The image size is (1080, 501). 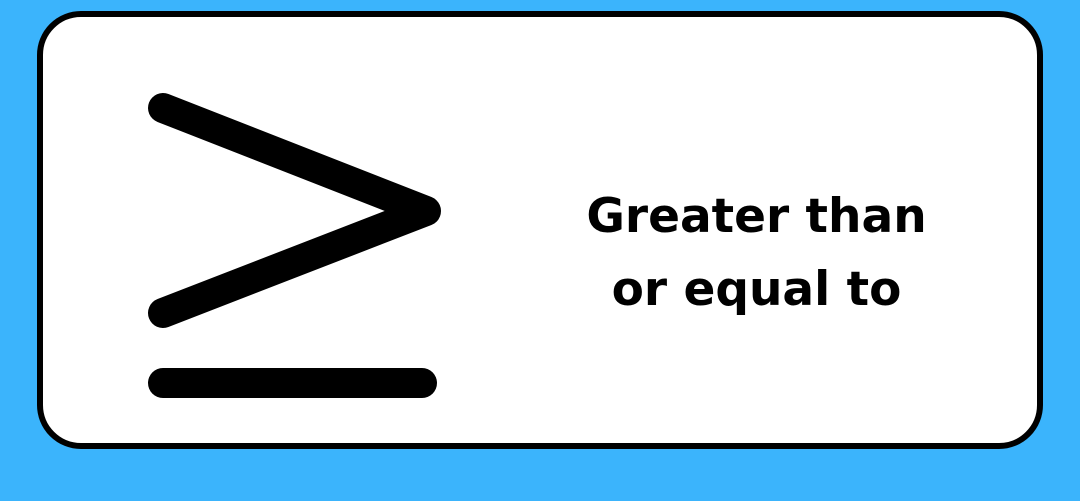 I want to click on symbol-caption: Greater than or equal to, so click(x=756, y=253).